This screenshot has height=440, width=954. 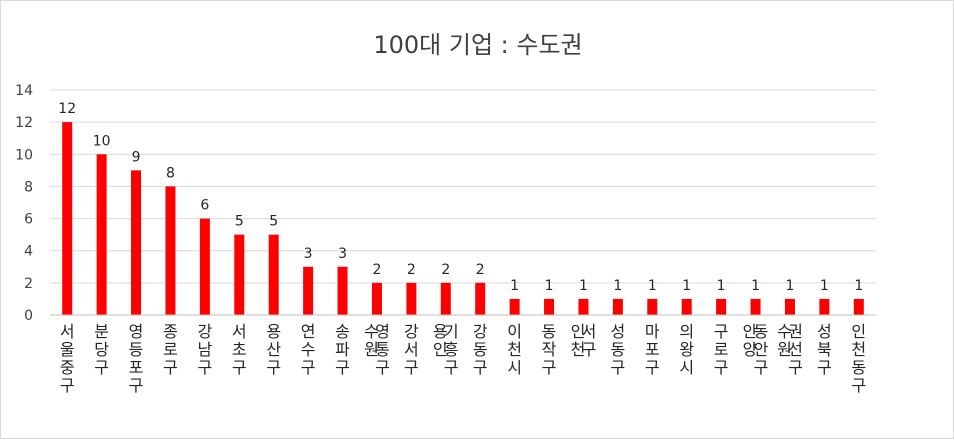 What do you see at coordinates (28, 284) in the screenshot?
I see `y-tick-label: 2` at bounding box center [28, 284].